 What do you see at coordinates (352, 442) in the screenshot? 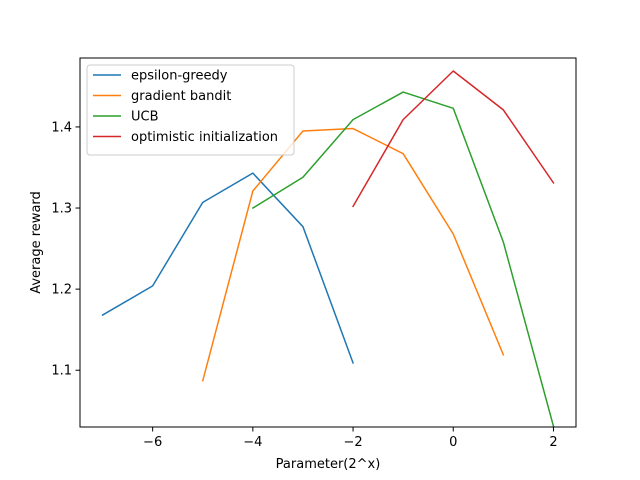
I see `x-tick-label: −2` at bounding box center [352, 442].